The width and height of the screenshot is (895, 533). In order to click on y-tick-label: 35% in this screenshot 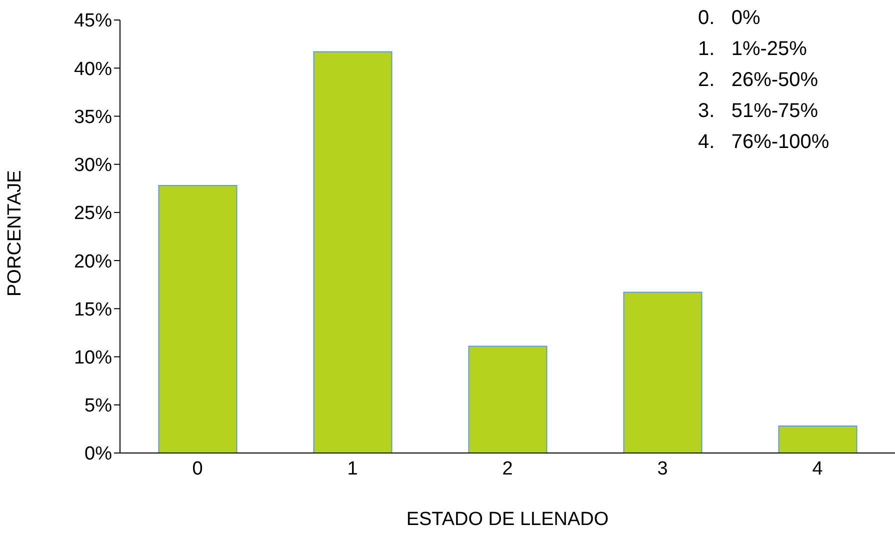, I will do `click(93, 117)`.